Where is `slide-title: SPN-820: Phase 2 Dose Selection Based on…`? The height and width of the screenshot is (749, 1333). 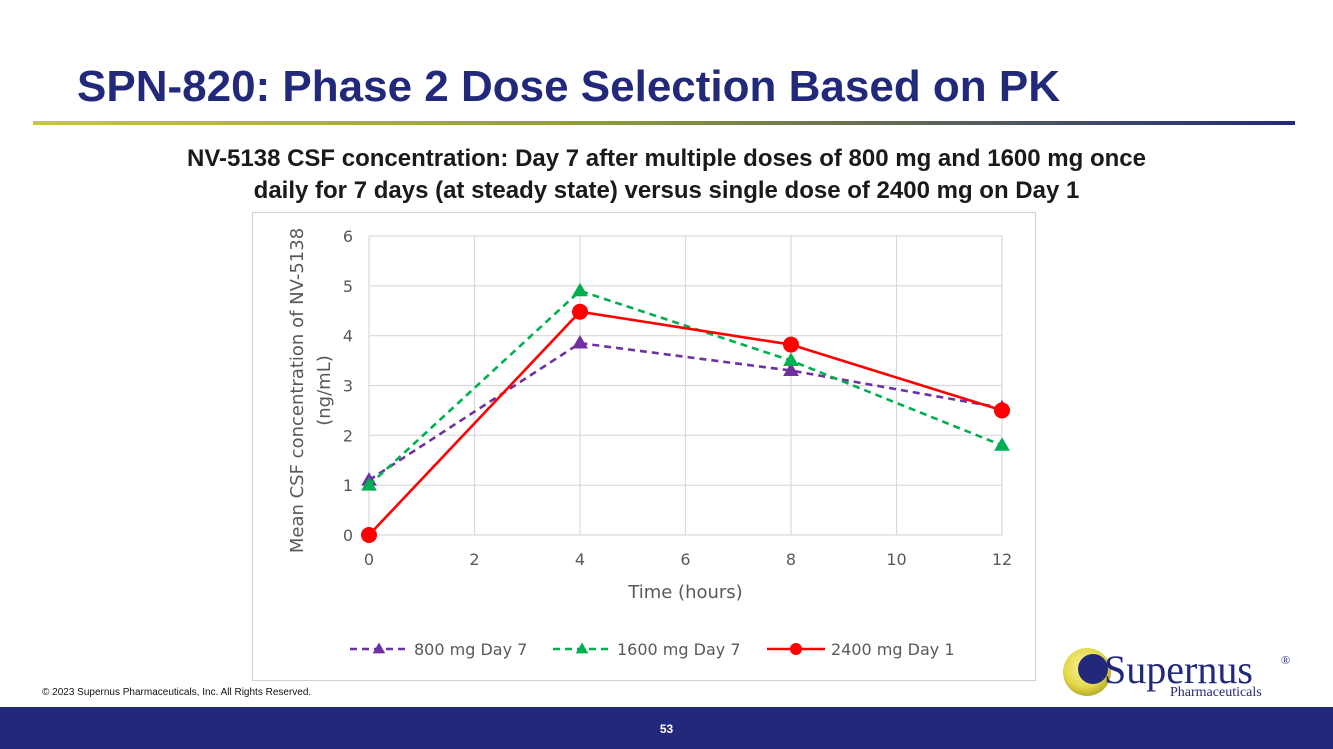 slide-title: SPN-820: Phase 2 Dose Selection Based on… is located at coordinates (569, 86).